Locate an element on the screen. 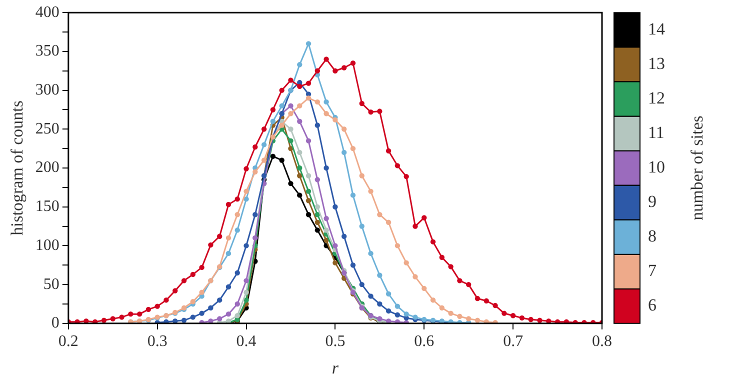 The height and width of the screenshot is (387, 742). x-tick-label: 0.2 is located at coordinates (68, 341).